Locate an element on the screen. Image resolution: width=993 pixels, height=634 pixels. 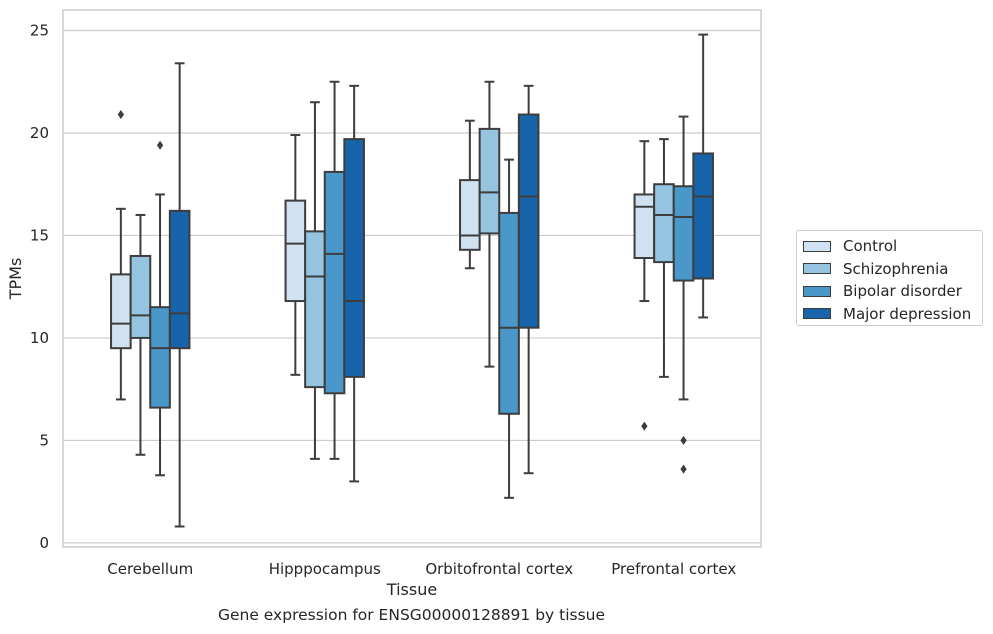
y-tick-label: 10 is located at coordinates (39, 338).